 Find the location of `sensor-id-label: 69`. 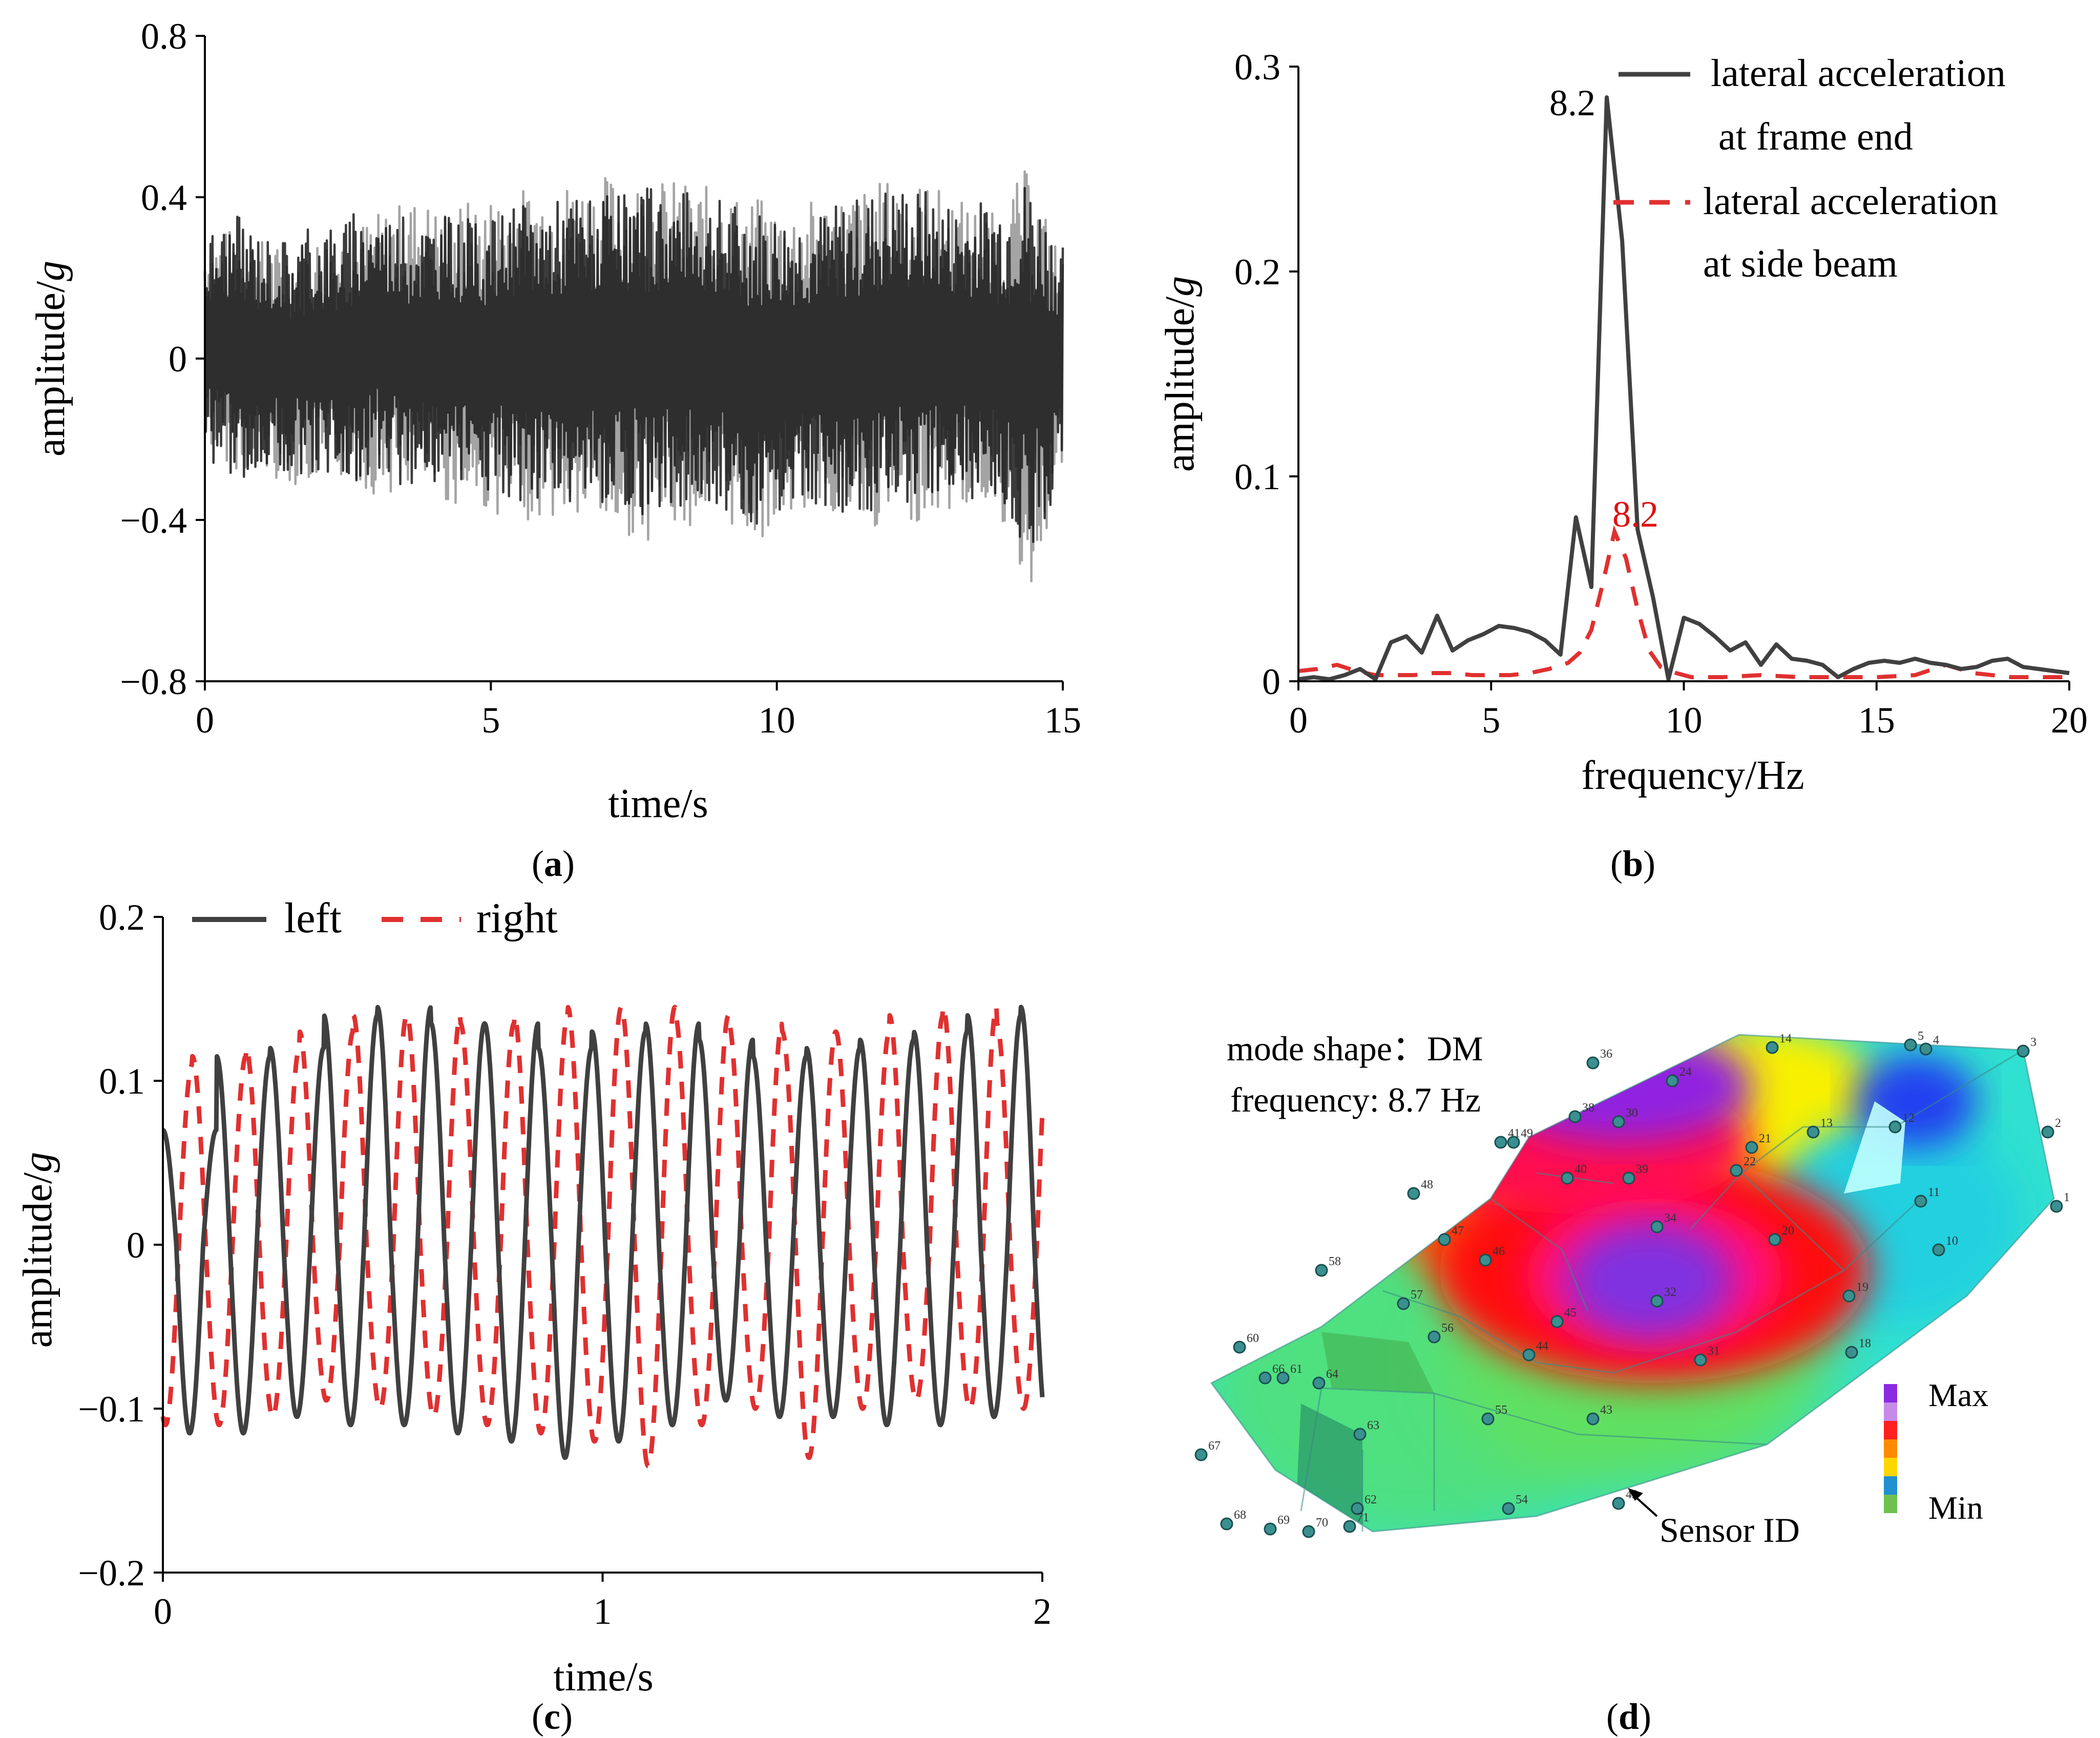

sensor-id-label: 69 is located at coordinates (1283, 1520).